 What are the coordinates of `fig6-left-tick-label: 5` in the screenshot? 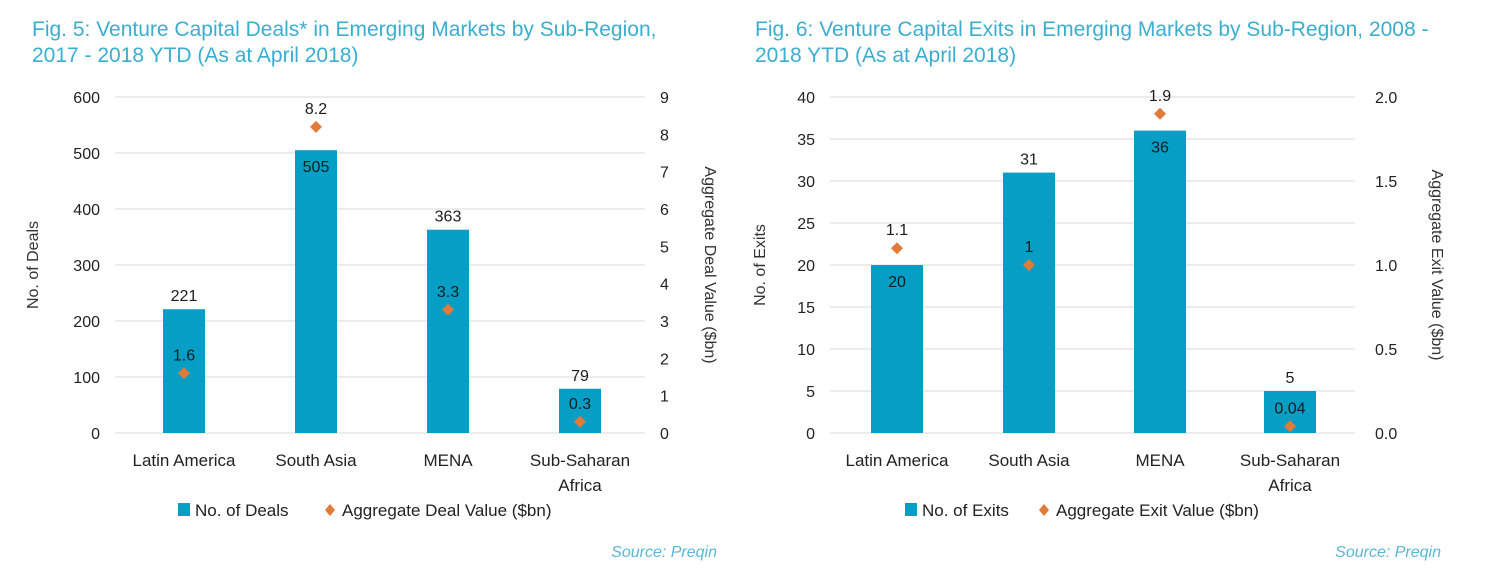 It's located at (810, 392).